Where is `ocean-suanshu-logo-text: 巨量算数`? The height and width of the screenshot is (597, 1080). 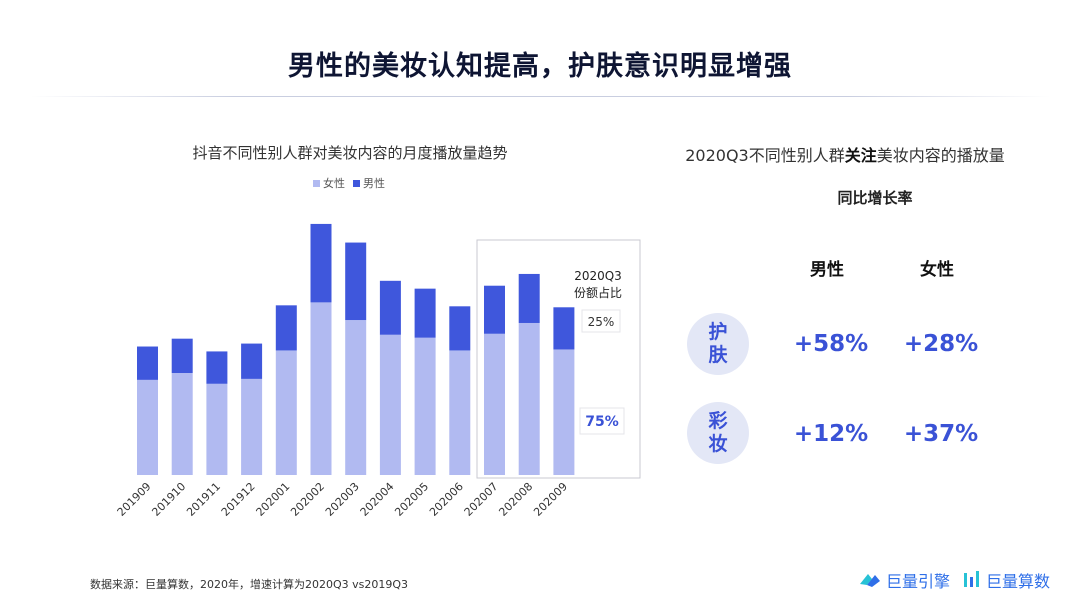
ocean-suanshu-logo-text: 巨量算数 is located at coordinates (1018, 581).